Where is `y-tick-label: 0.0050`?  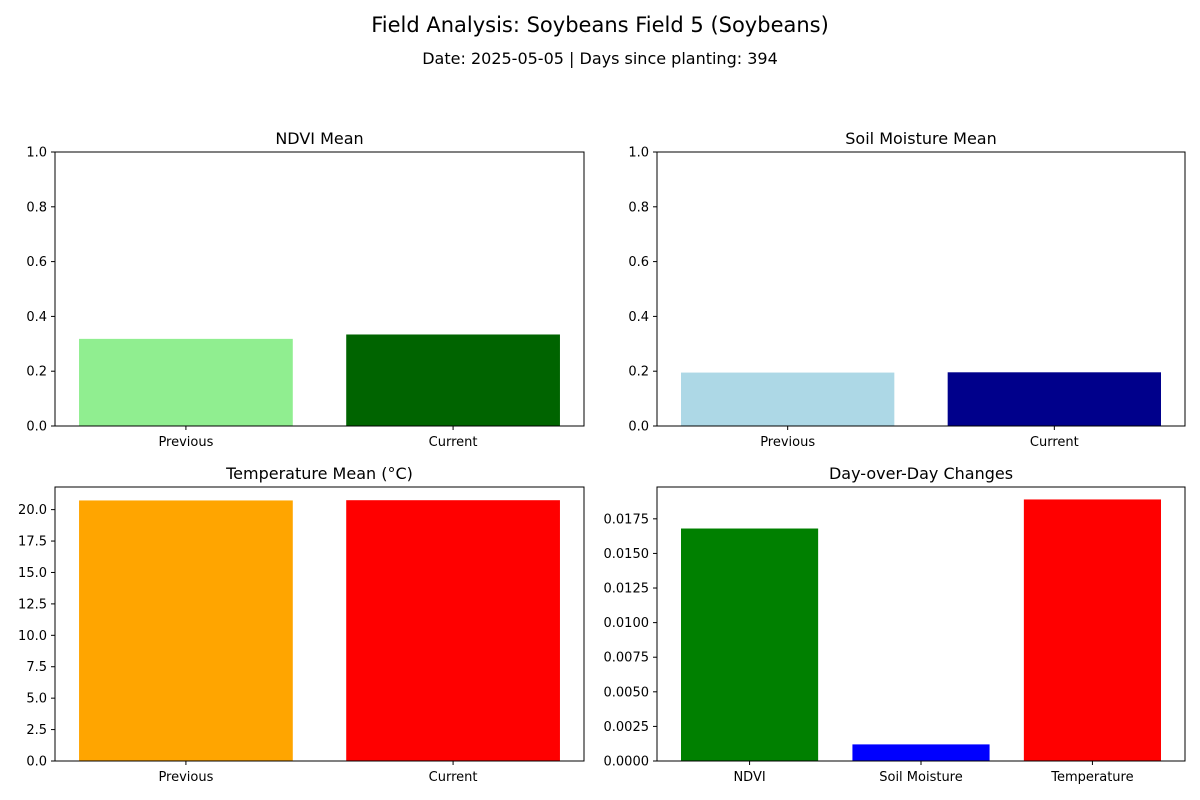
y-tick-label: 0.0050 is located at coordinates (627, 692).